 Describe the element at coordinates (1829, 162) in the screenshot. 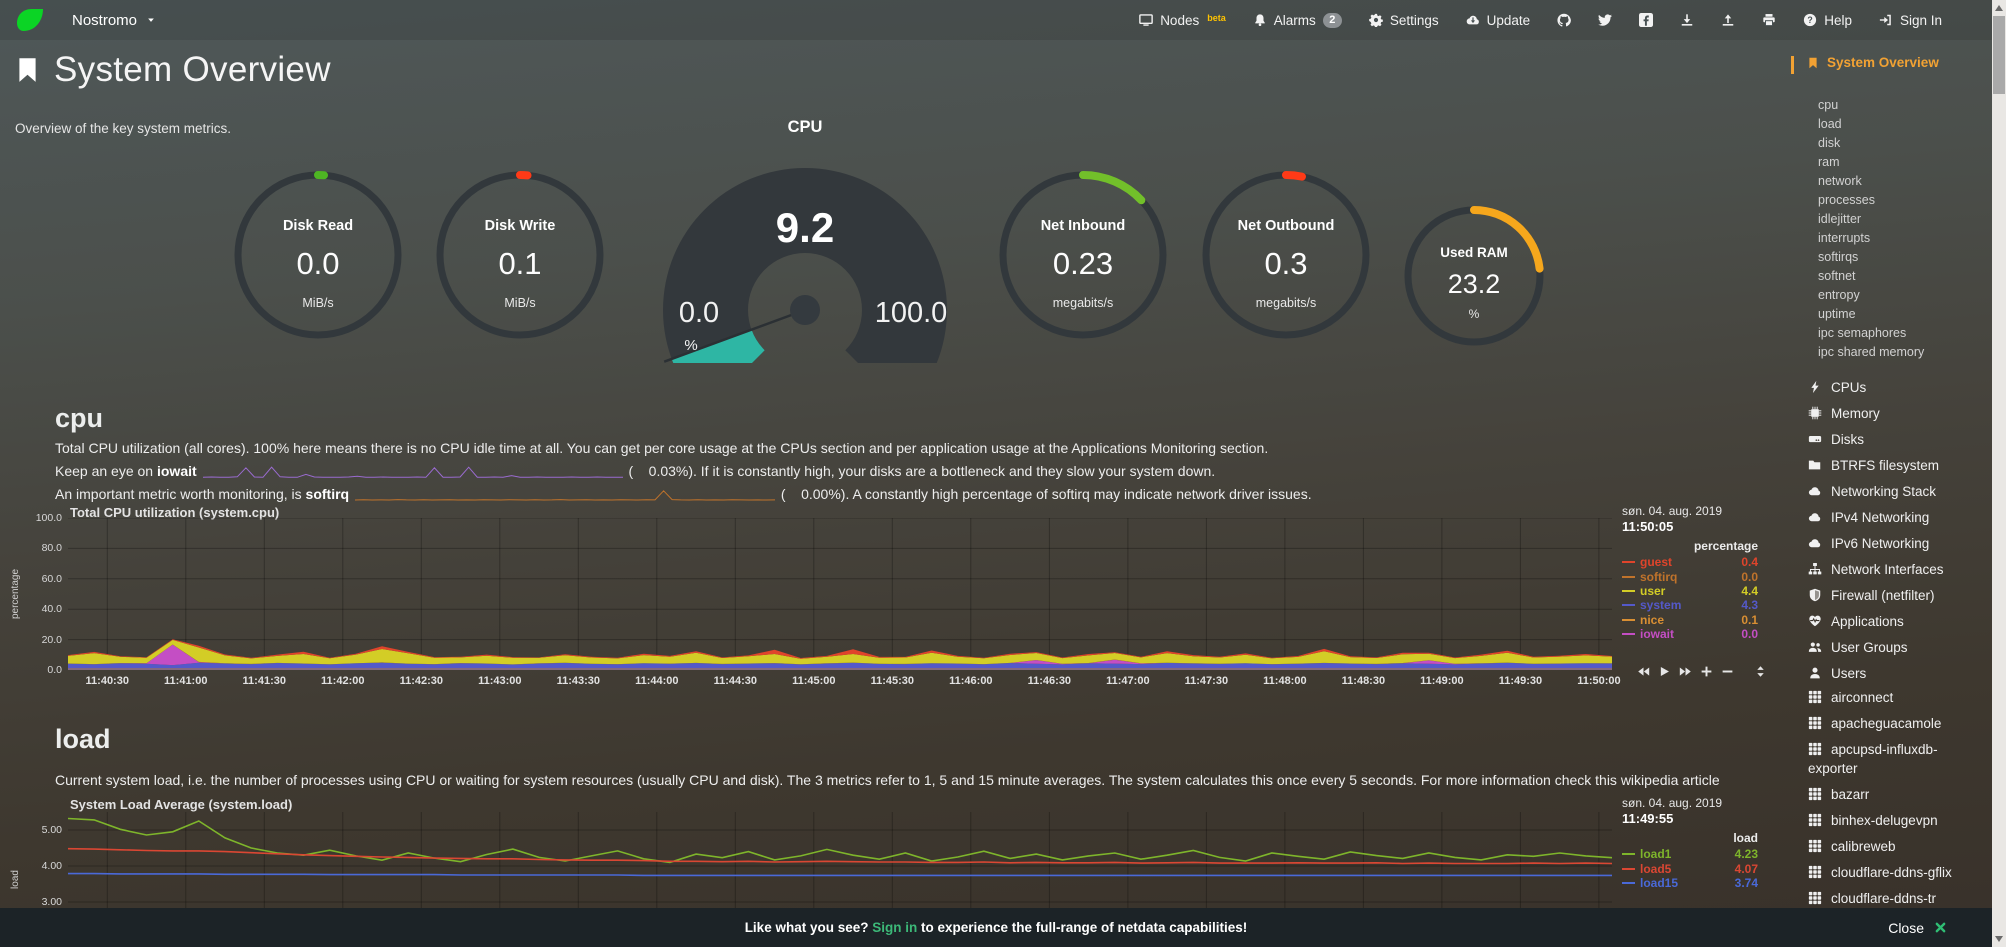

I see `sidebar-item-ram: ram` at that location.